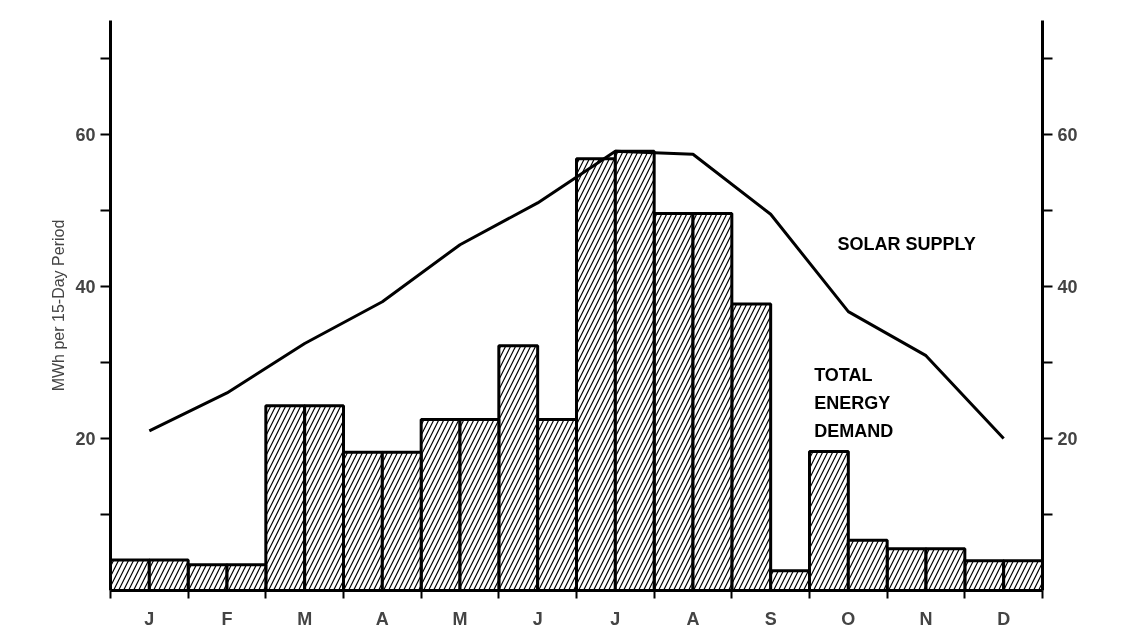  I want to click on series-label: TOTAL ENERGY DEMAND, so click(854, 402).